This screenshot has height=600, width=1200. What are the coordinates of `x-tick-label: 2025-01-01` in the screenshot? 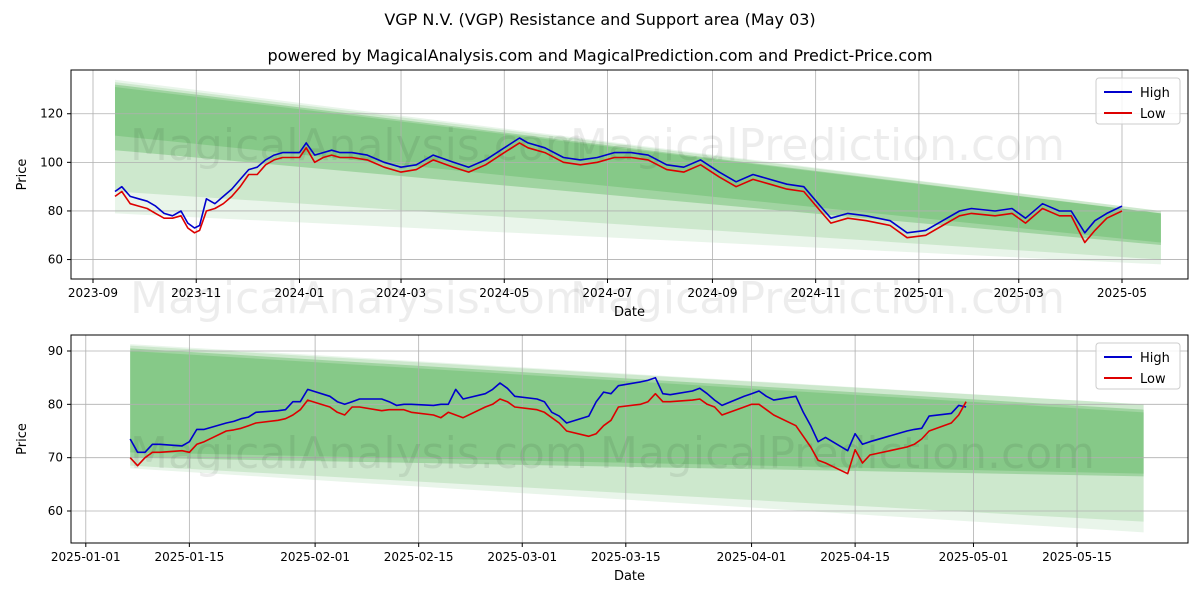 It's located at (86, 557).